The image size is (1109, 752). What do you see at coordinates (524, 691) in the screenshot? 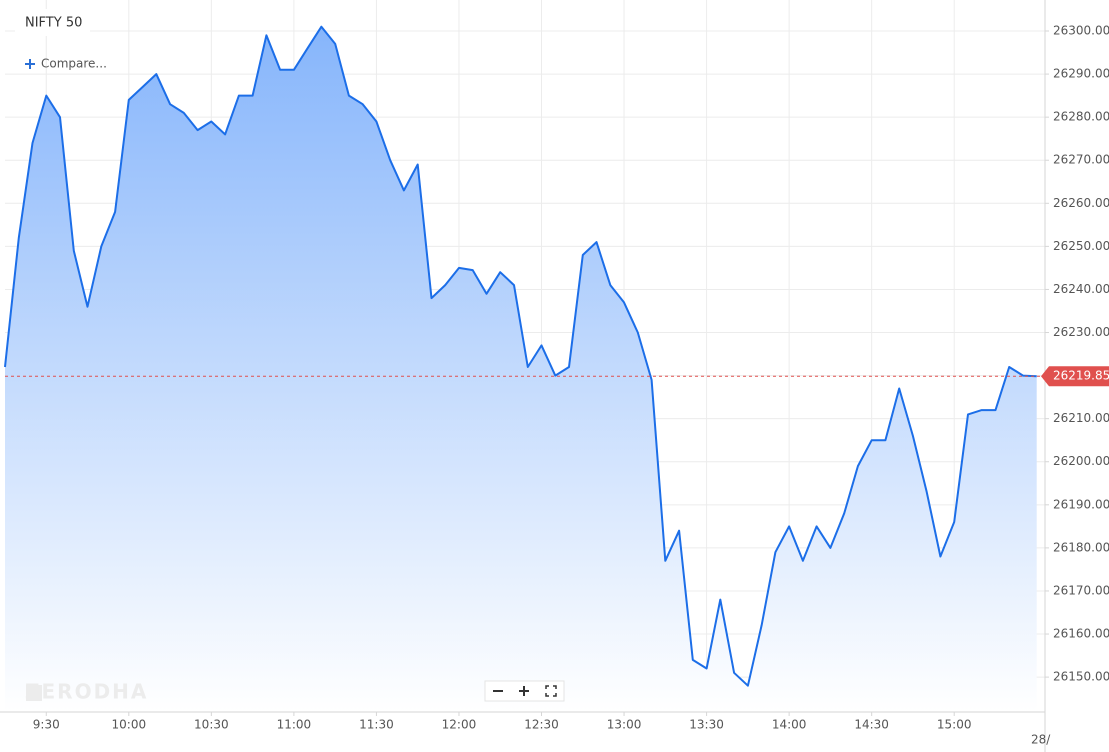
I see `zoom-controls` at bounding box center [524, 691].